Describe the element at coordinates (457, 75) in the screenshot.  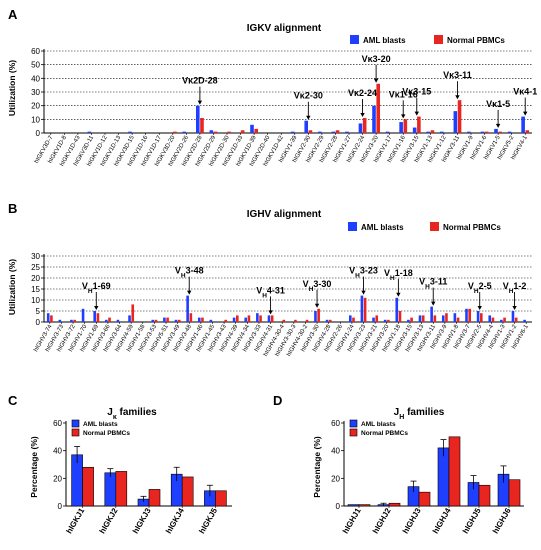
I see `annotation-label: Vκ3-11` at that location.